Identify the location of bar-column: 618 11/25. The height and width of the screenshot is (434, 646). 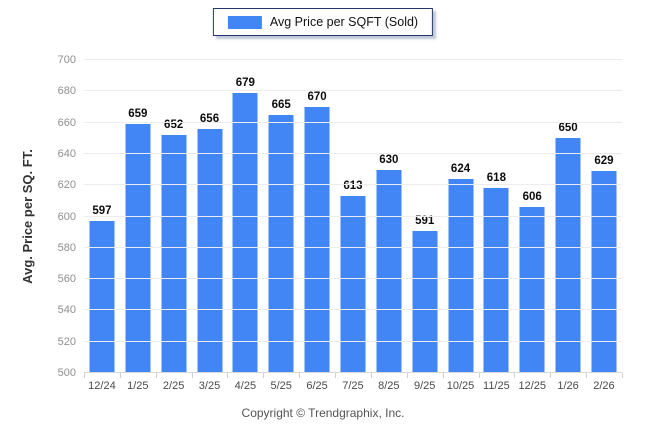
(496, 226).